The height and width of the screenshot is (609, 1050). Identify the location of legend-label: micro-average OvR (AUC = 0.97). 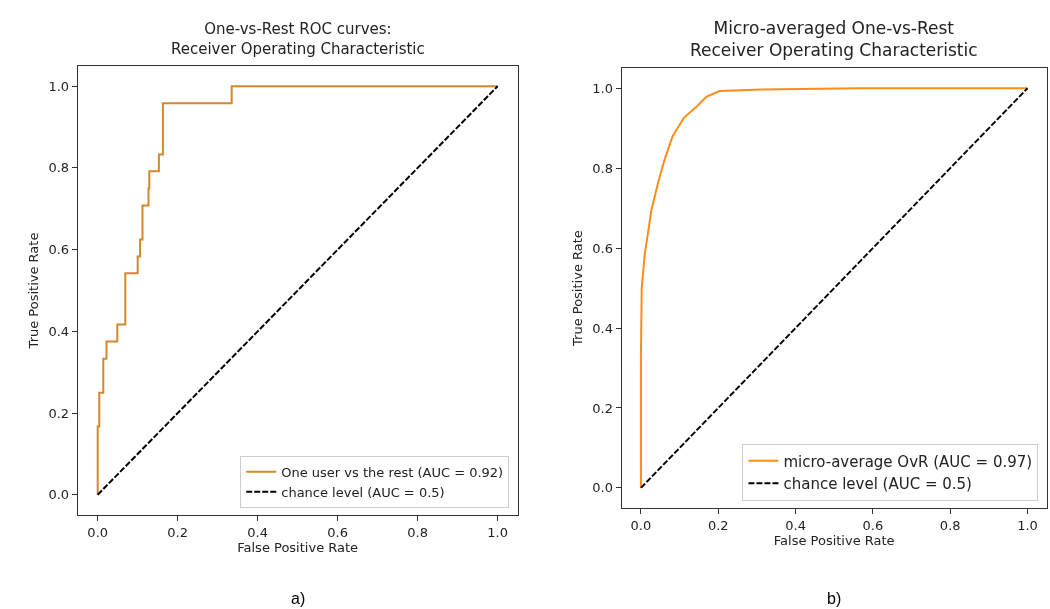
(908, 461).